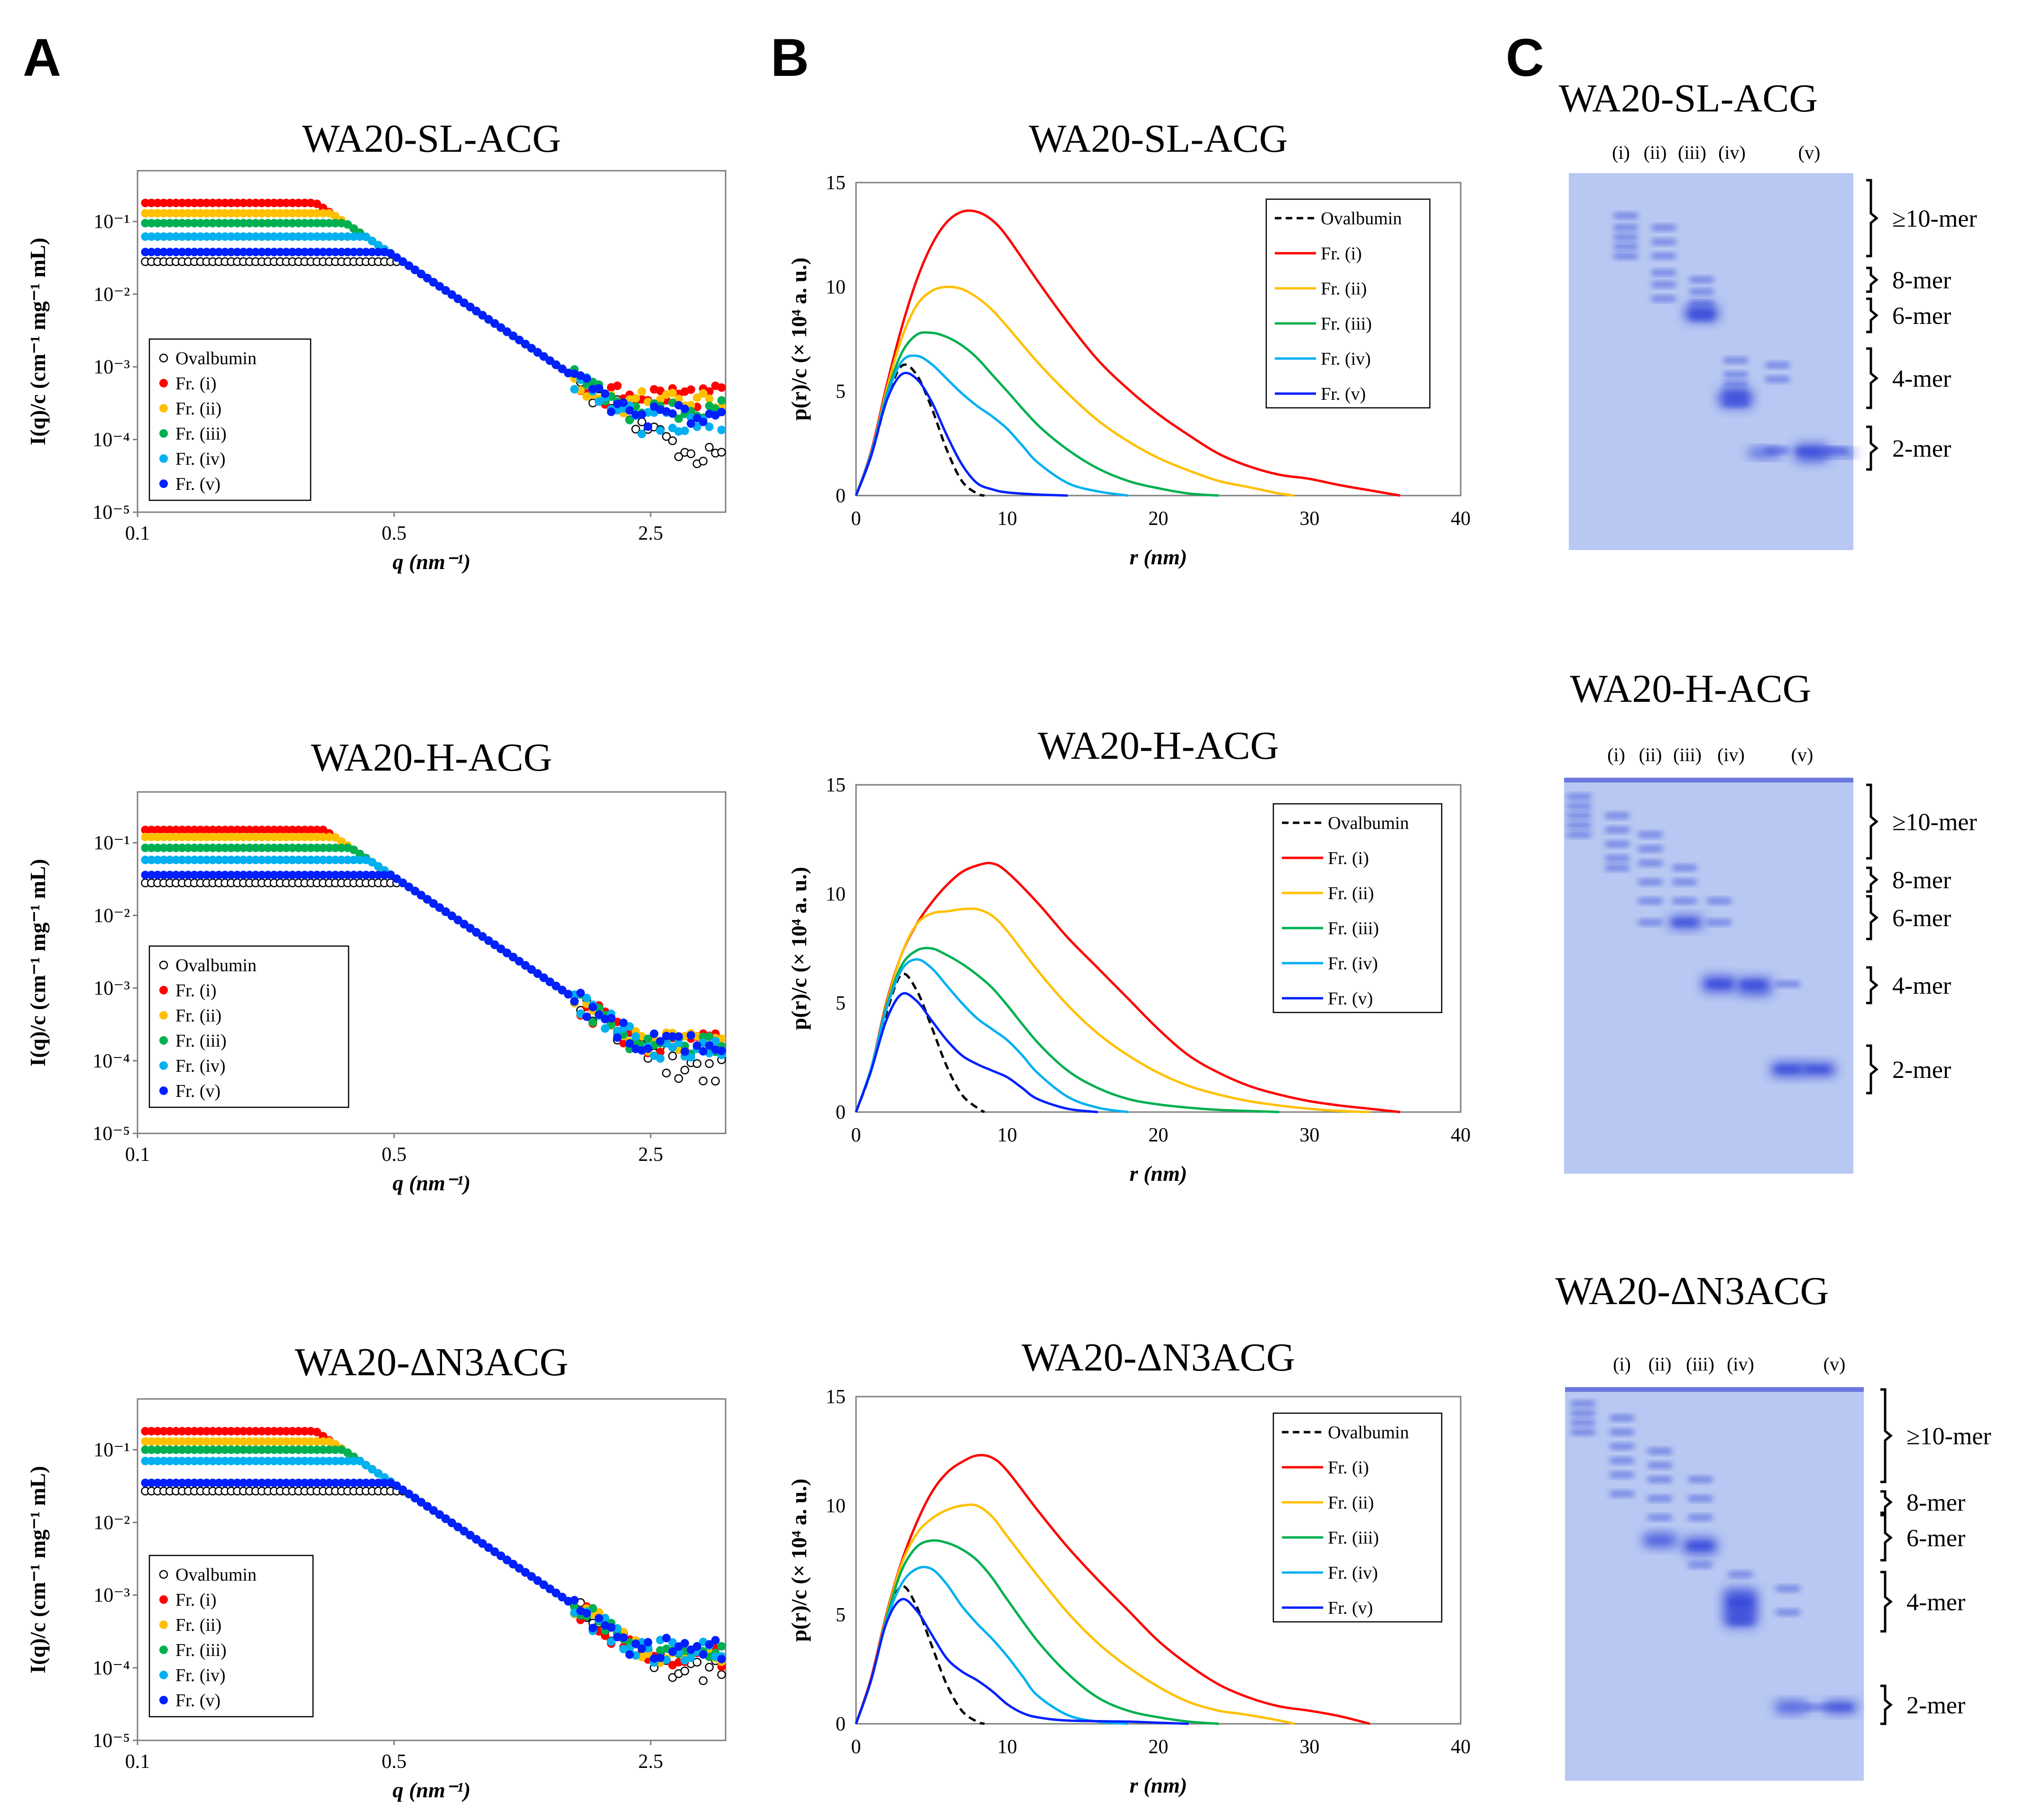 This screenshot has width=2044, height=1803. What do you see at coordinates (196, 1600) in the screenshot?
I see `legend-label: Fr. (i)` at bounding box center [196, 1600].